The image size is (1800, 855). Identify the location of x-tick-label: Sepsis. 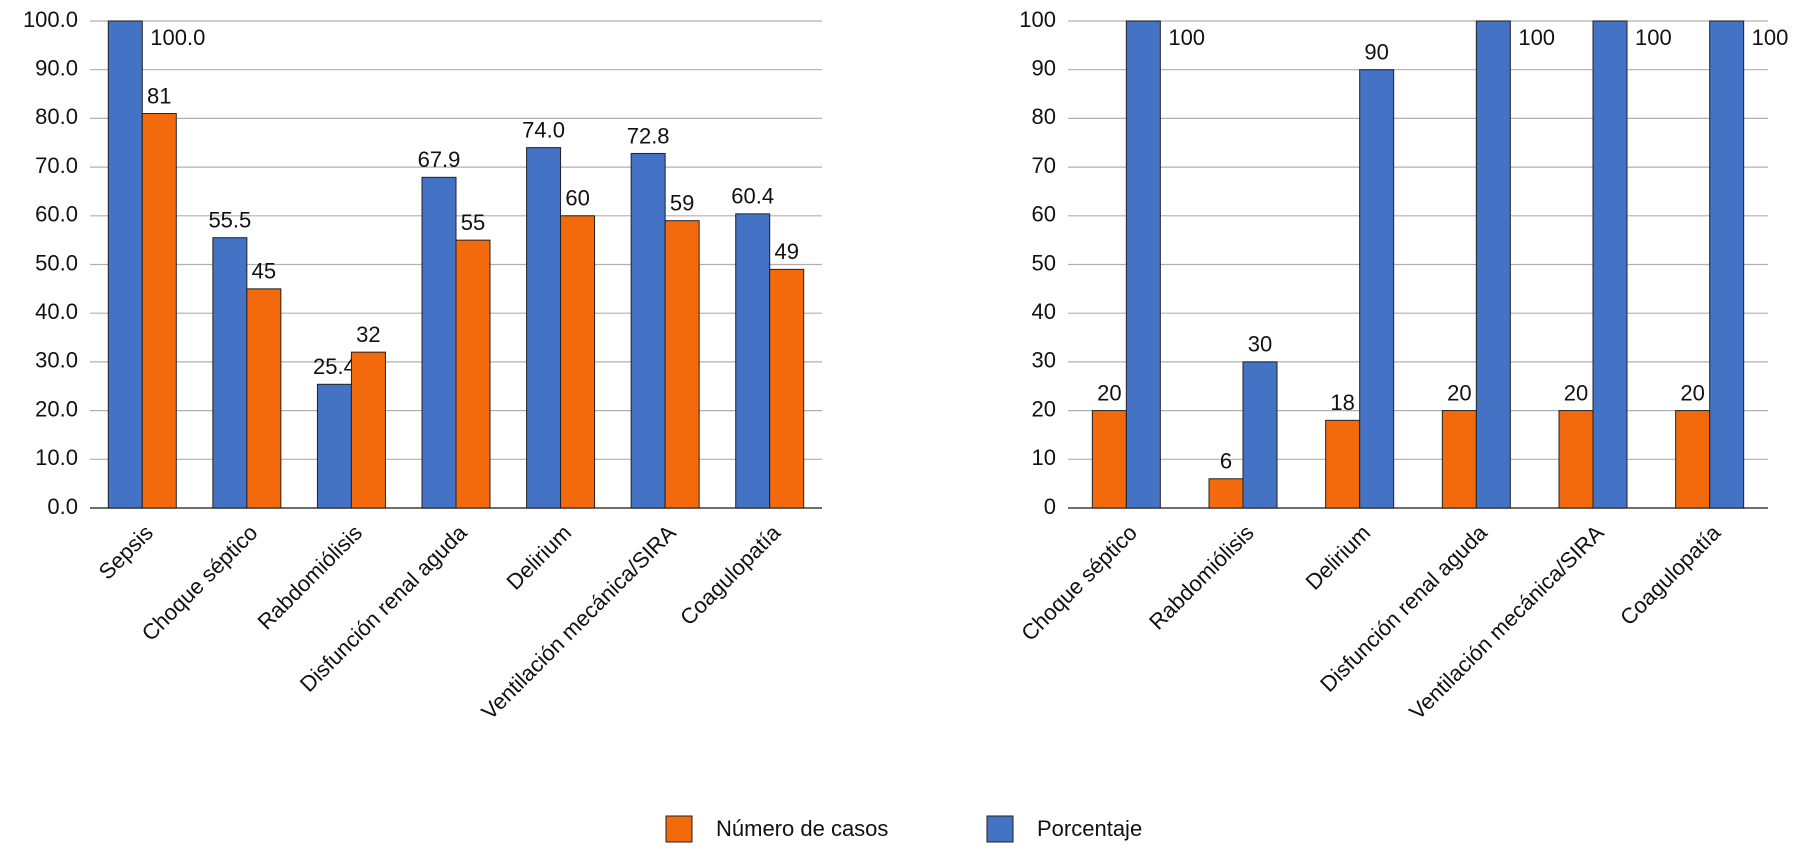
(126, 552).